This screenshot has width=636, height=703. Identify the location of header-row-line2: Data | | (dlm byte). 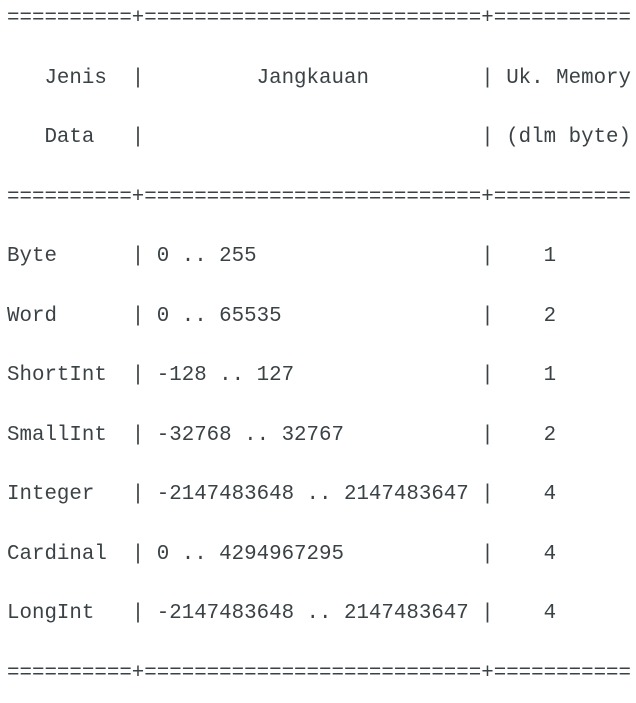
(321, 138).